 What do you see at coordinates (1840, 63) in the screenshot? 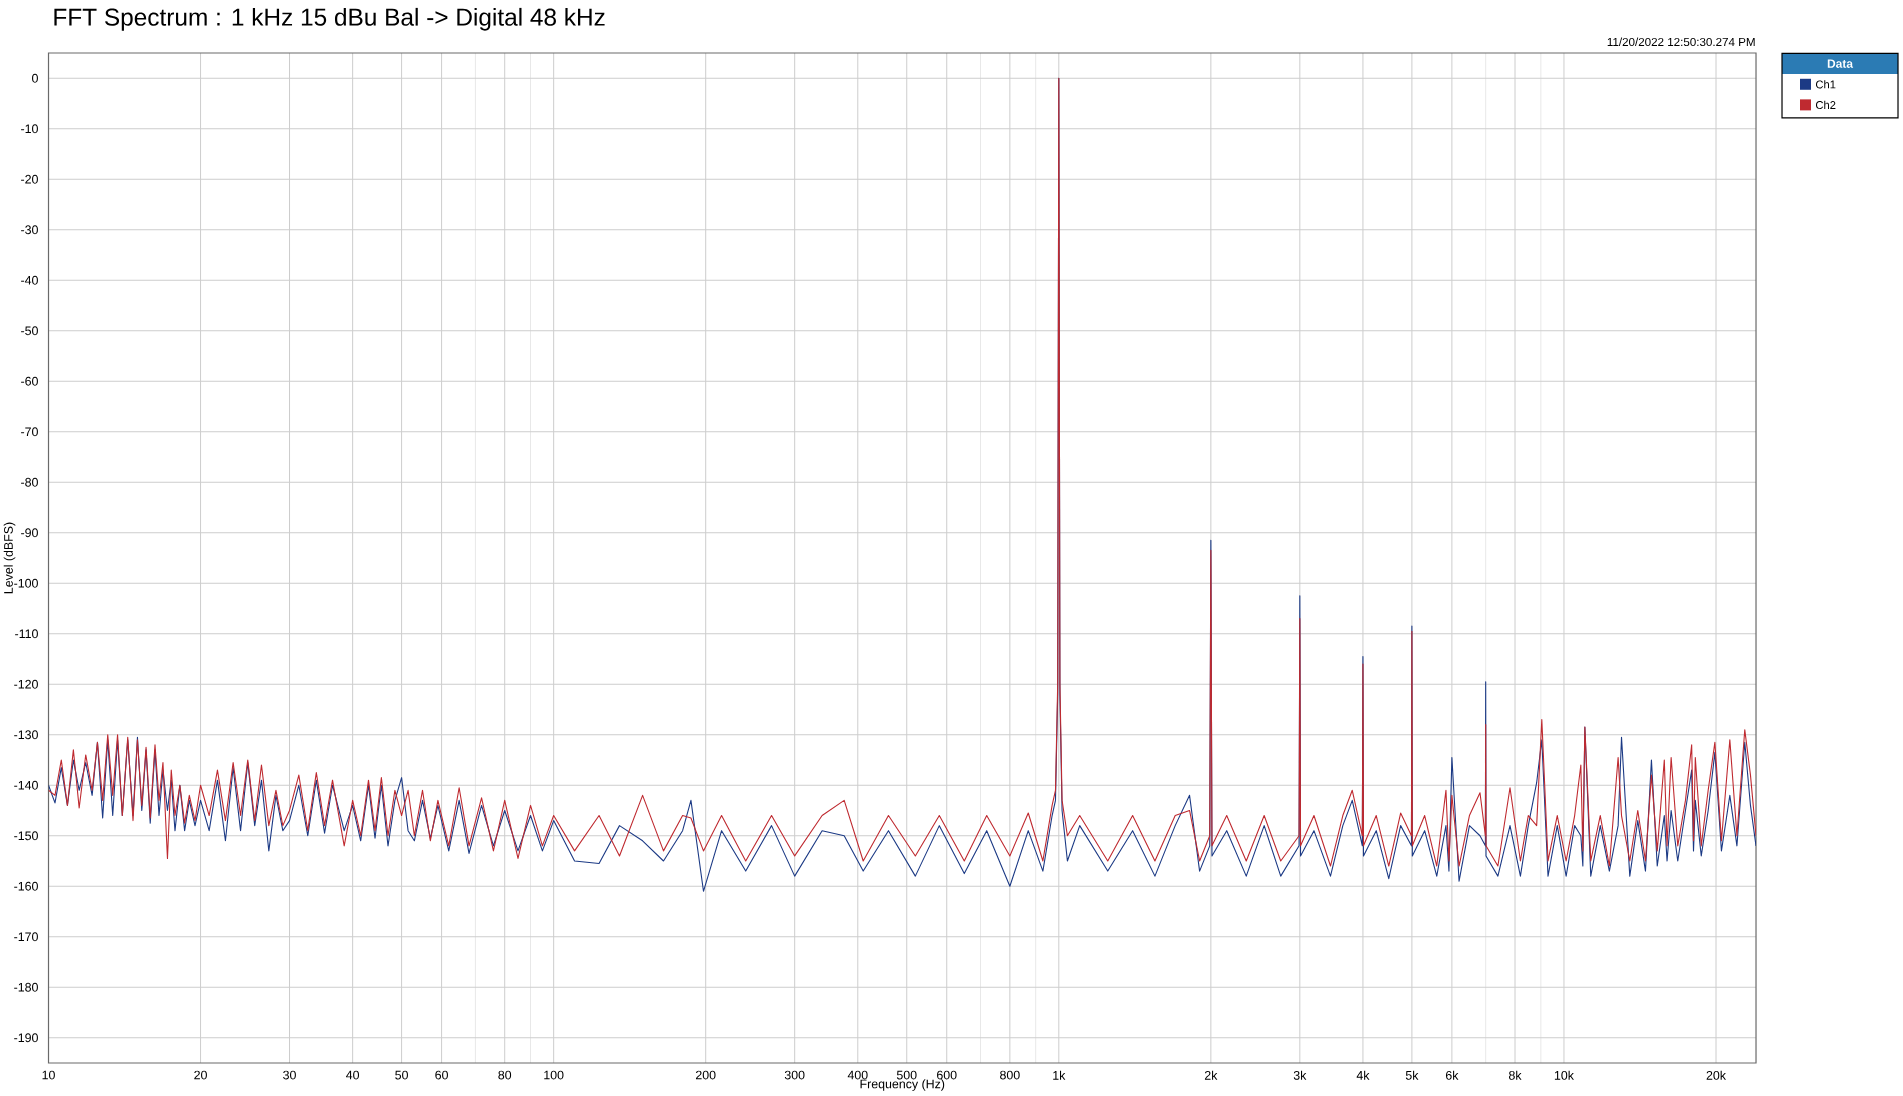
I see `legend-title: Data` at bounding box center [1840, 63].